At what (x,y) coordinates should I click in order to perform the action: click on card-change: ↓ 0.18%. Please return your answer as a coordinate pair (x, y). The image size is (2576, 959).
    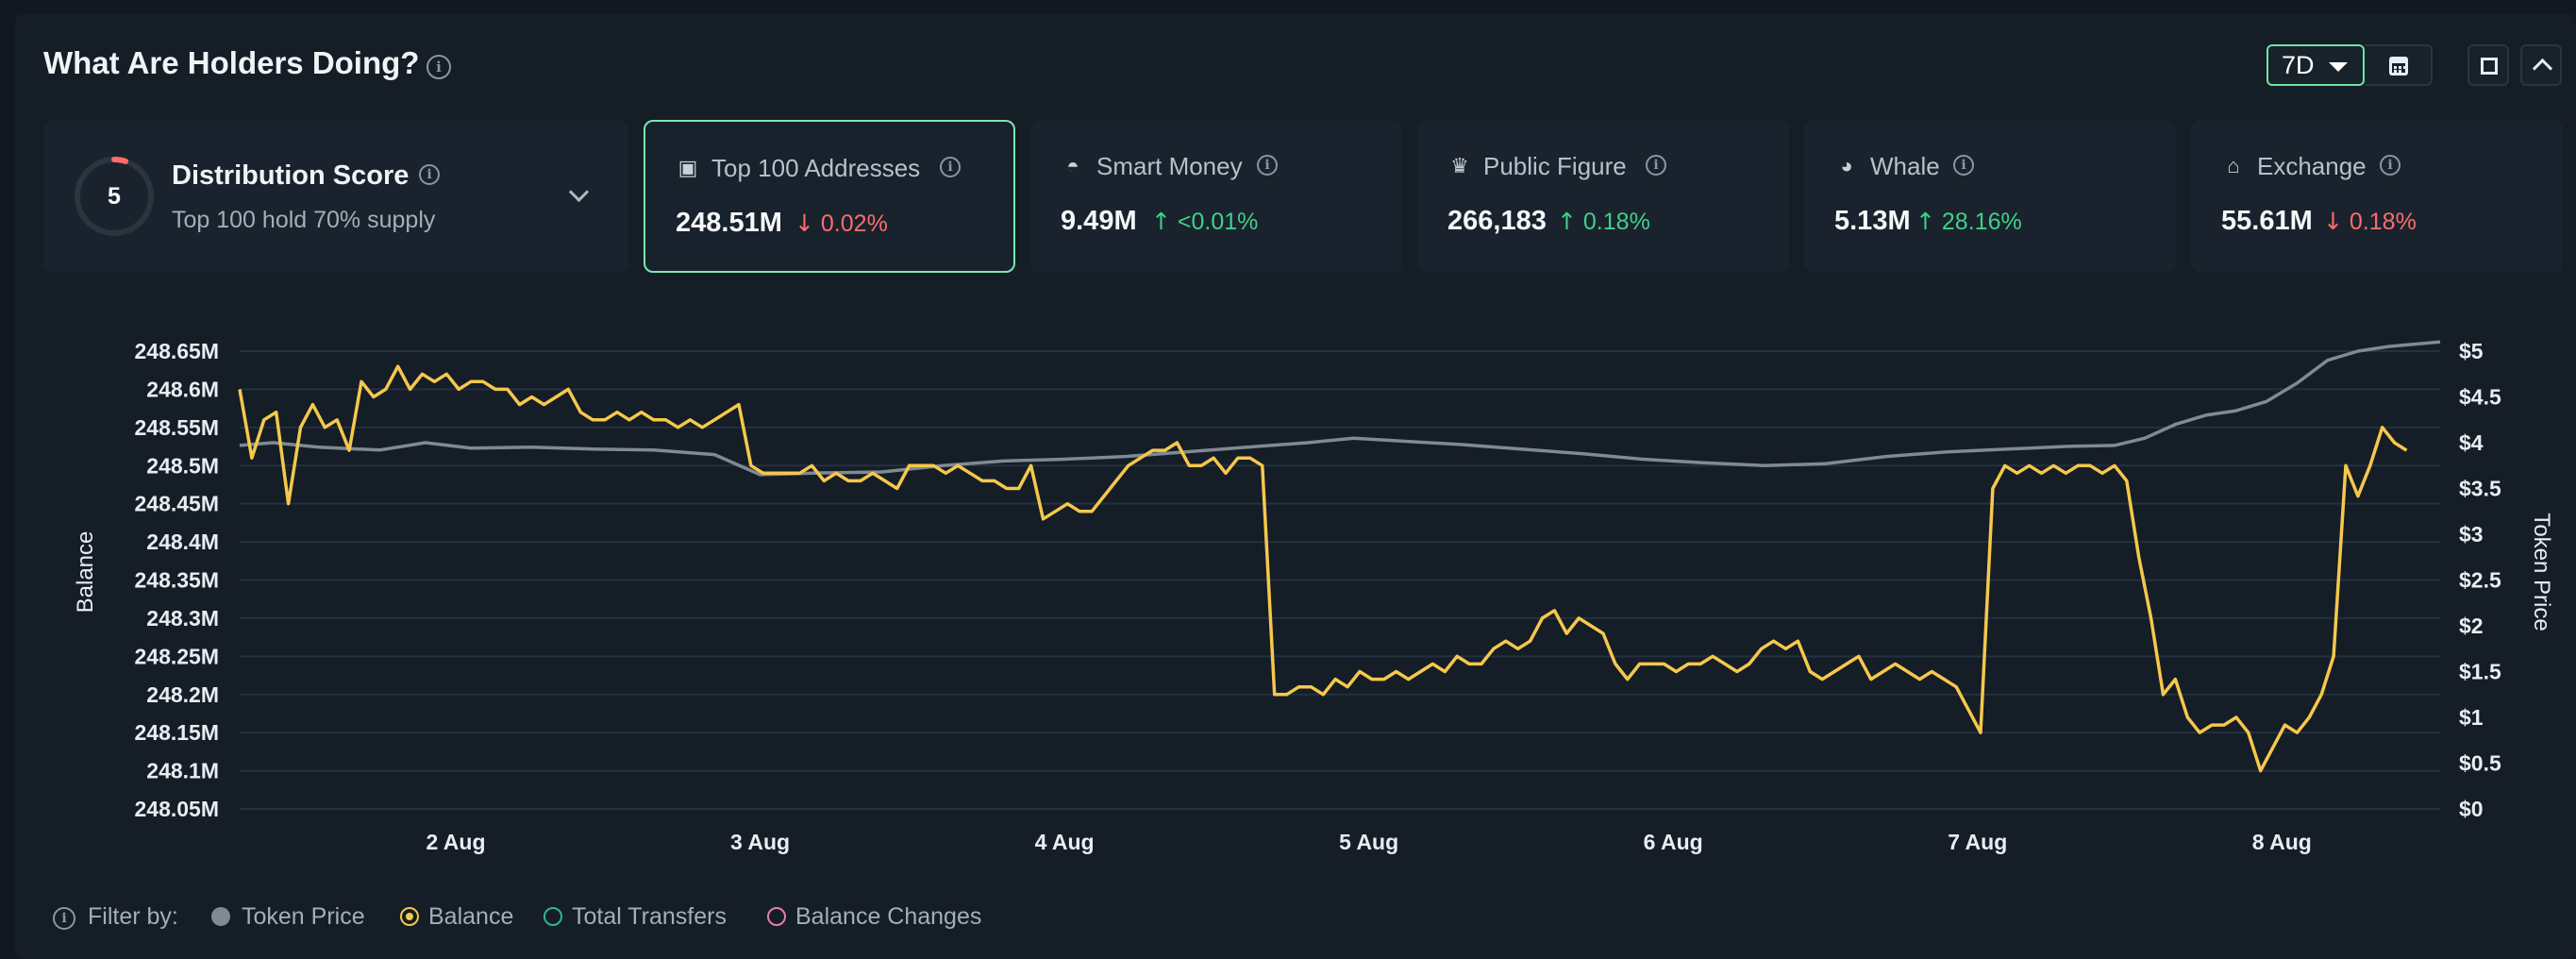
    Looking at the image, I should click on (2370, 221).